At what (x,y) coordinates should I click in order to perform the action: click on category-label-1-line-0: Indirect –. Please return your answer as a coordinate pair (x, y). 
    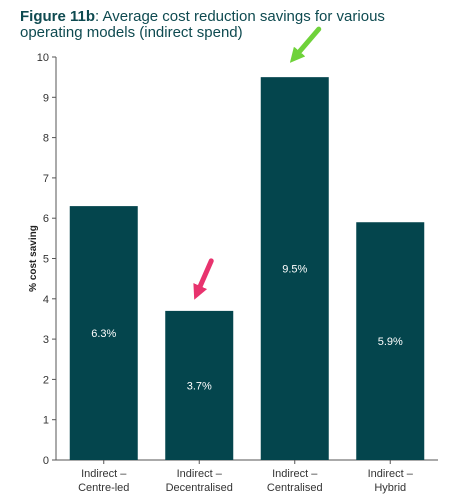
    Looking at the image, I should click on (200, 474).